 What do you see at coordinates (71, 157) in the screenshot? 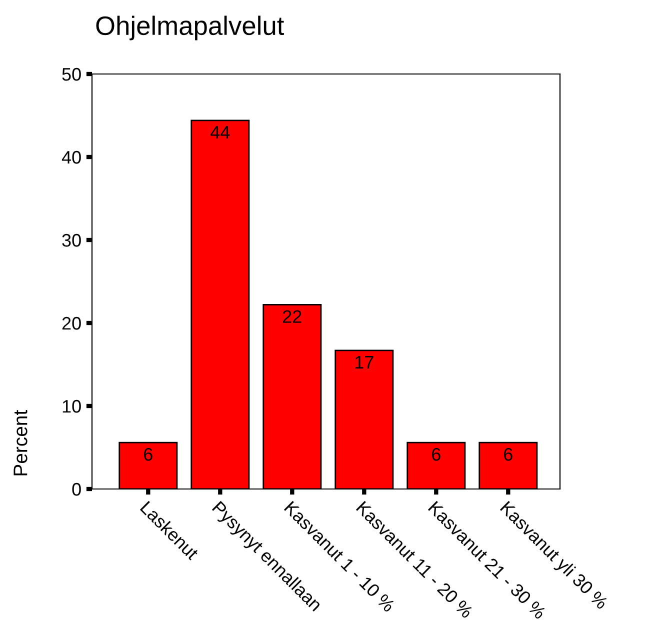
I see `y-tick-label: 40` at bounding box center [71, 157].